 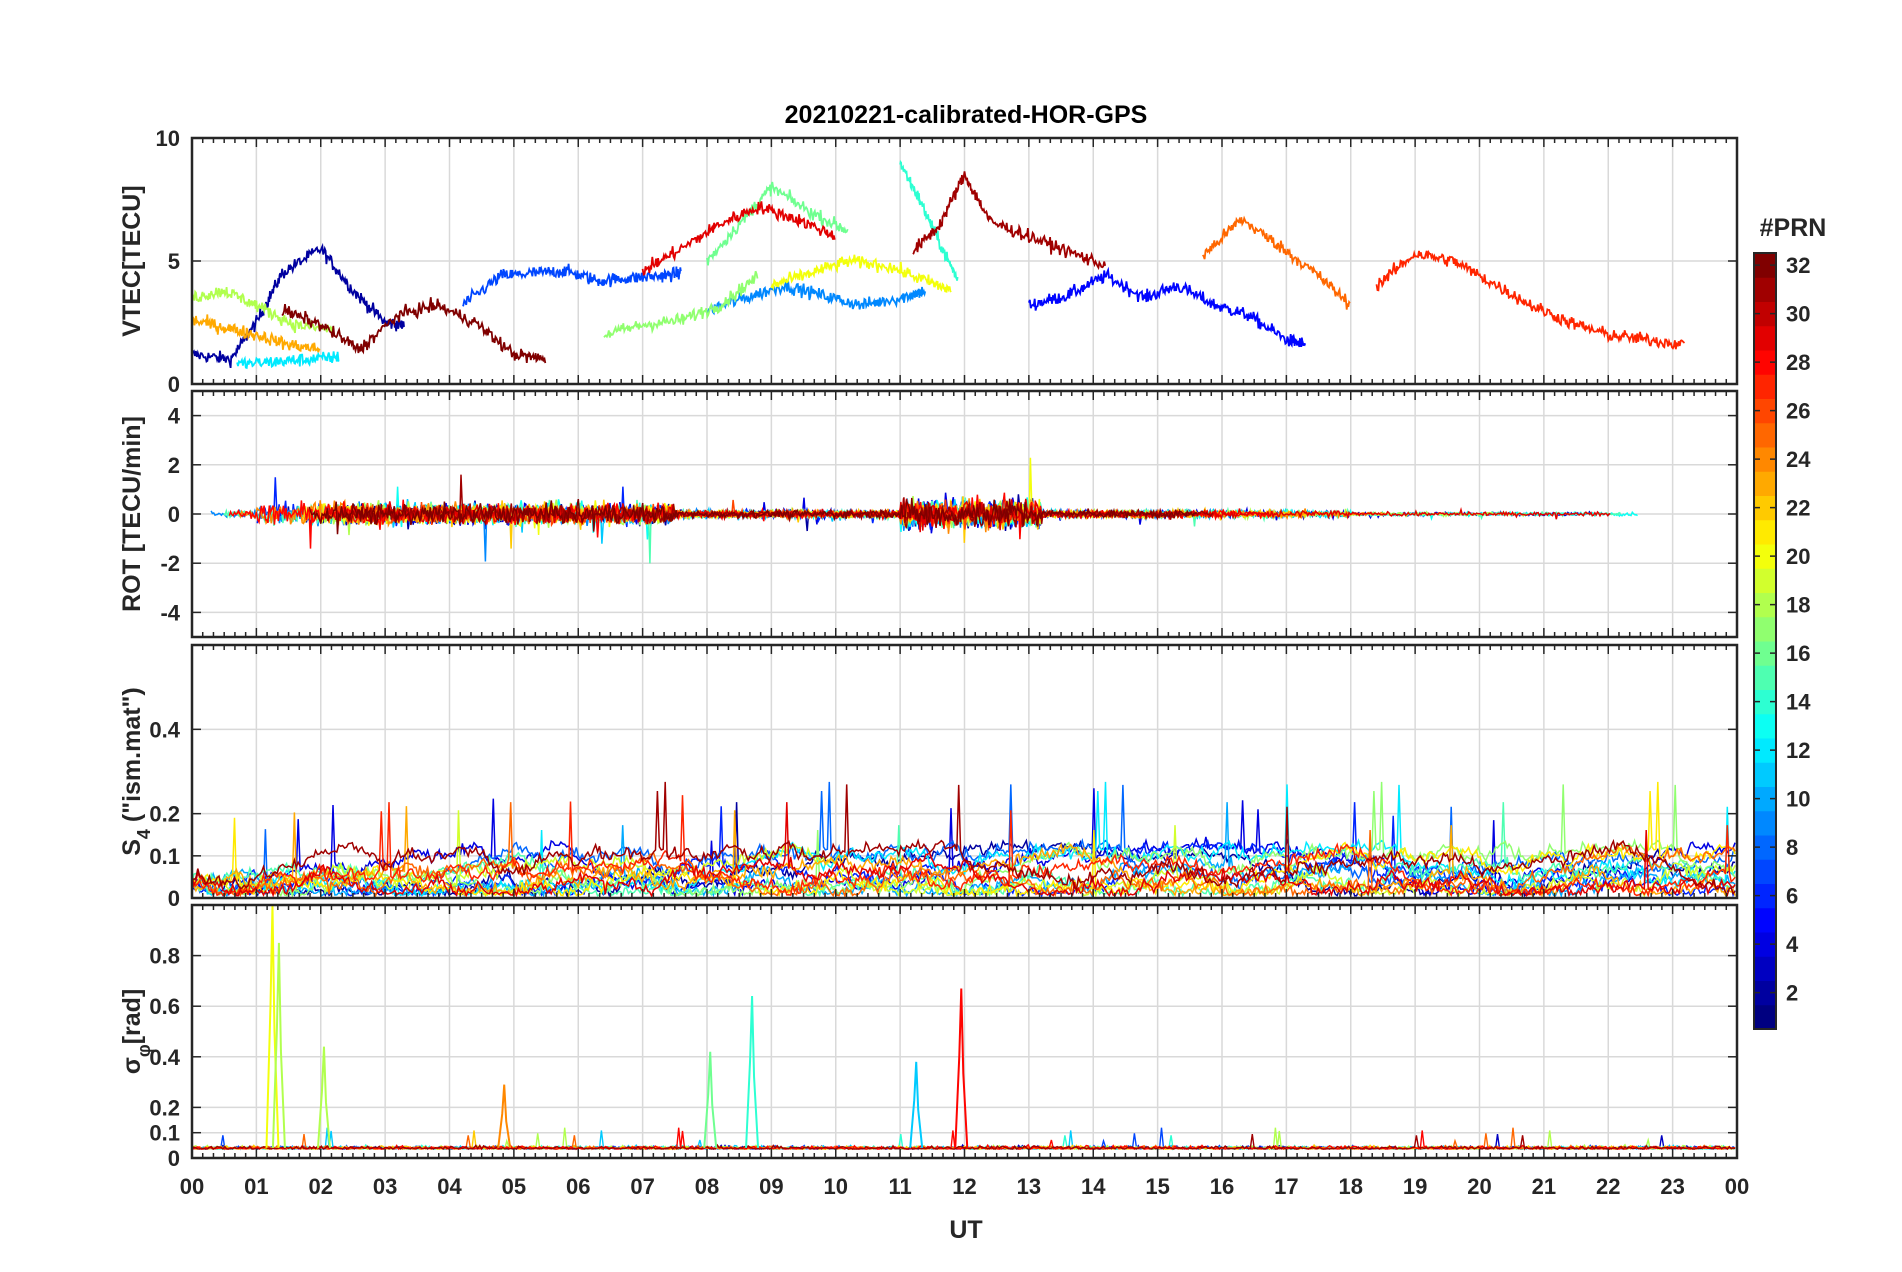 I want to click on y-axis-title: σφ[rad], so click(x=136, y=1032).